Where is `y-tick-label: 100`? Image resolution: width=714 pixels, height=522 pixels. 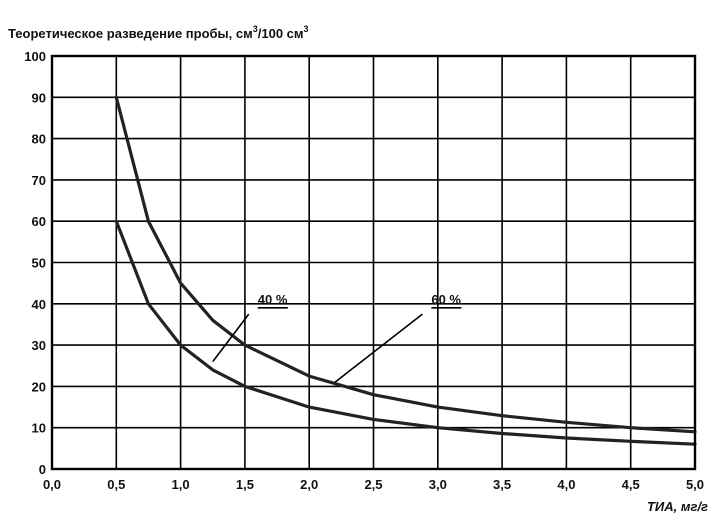
y-tick-label: 100 is located at coordinates (35, 56).